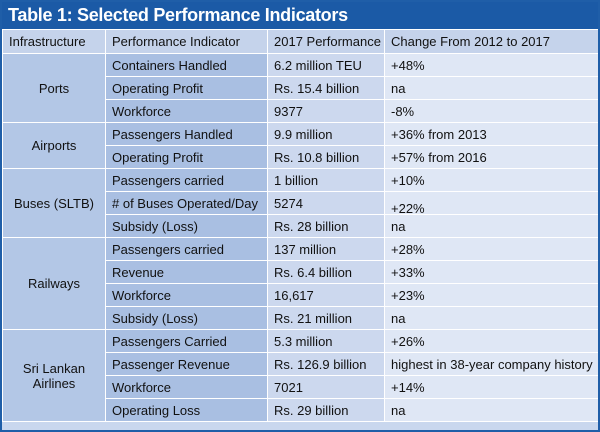 The width and height of the screenshot is (600, 432). I want to click on table-row: # of Buses Operated/Day 5274 +22%, so click(300, 203).